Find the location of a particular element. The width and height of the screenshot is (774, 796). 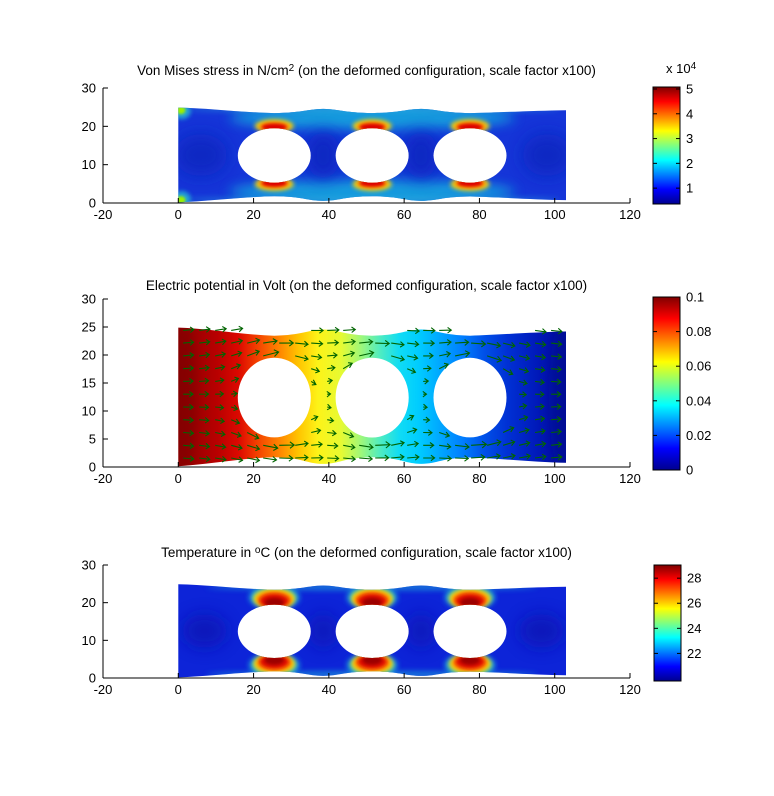

plot1-plate-mesh is located at coordinates (372, 155).